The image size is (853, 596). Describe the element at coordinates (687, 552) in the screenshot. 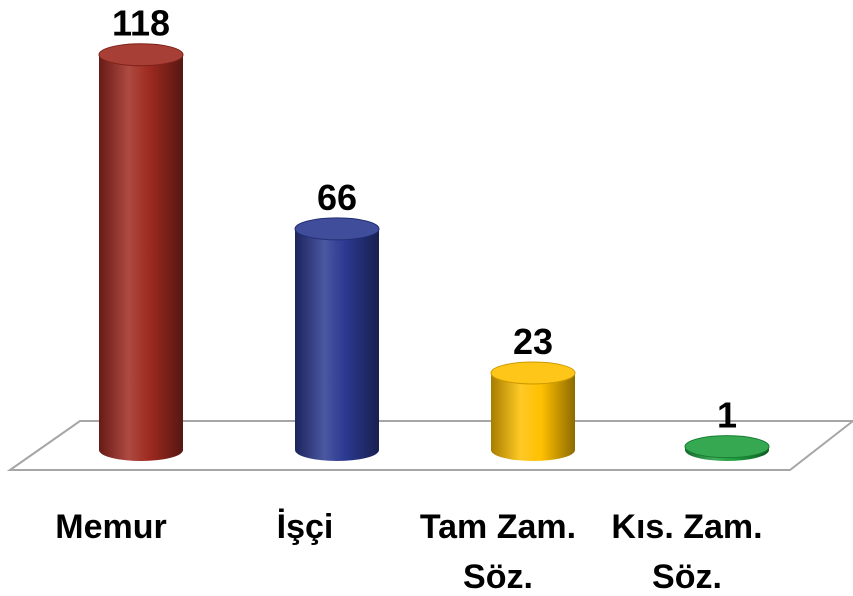

I see `x-tick-label: Kıs. Zam. Söz.` at that location.